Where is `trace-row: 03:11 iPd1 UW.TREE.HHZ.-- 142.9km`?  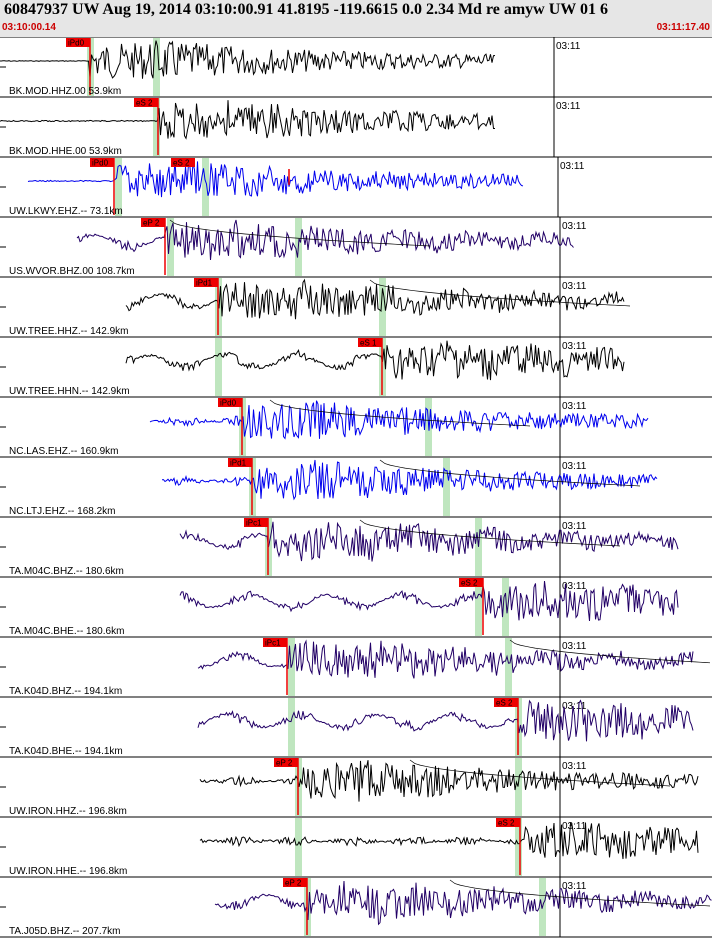 trace-row: 03:11 iPd1 UW.TREE.HHZ.-- 142.9km is located at coordinates (356, 306).